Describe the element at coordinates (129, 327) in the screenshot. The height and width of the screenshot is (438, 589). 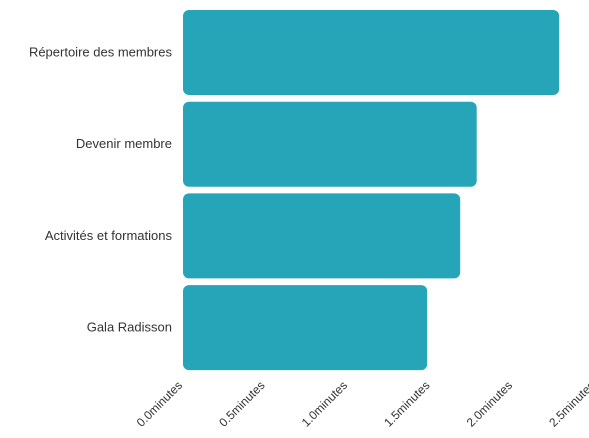
I see `category-label: Gala Radisson` at that location.